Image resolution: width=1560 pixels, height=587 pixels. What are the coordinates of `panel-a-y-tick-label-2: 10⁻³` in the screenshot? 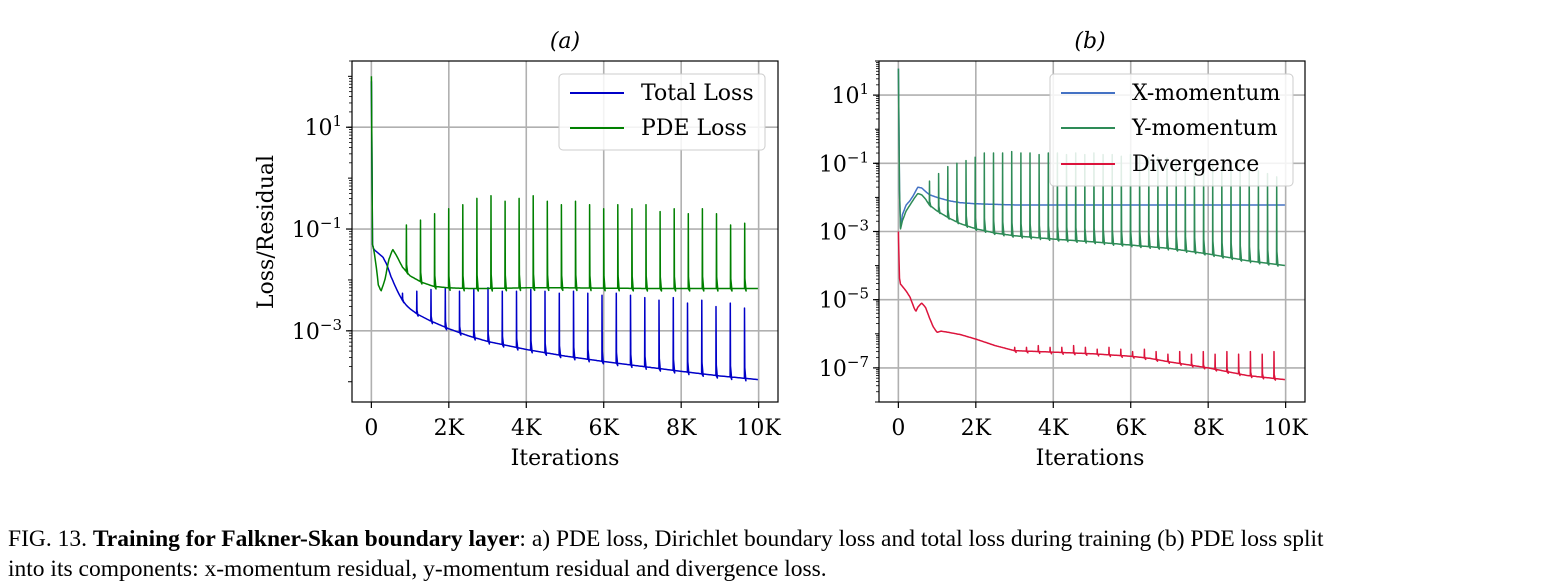 It's located at (317, 330).